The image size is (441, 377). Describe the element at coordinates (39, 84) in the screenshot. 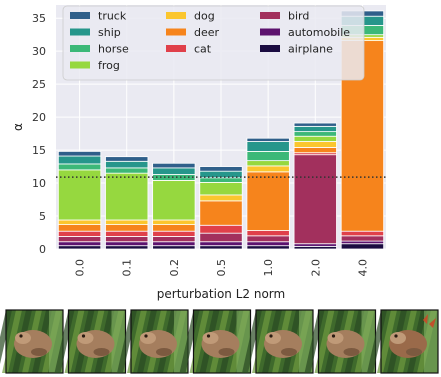

I see `y-tick-label: 25` at that location.